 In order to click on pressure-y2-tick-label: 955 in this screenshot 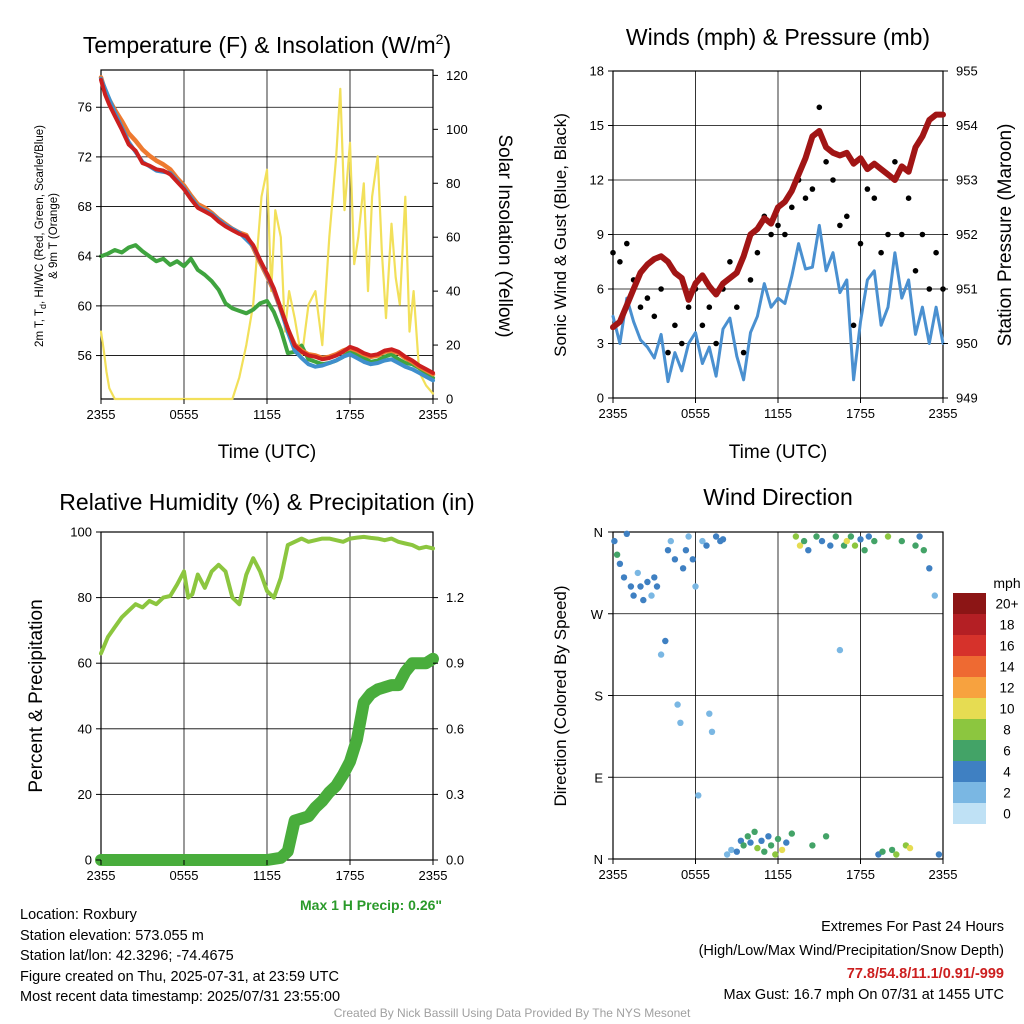, I will do `click(967, 71)`.